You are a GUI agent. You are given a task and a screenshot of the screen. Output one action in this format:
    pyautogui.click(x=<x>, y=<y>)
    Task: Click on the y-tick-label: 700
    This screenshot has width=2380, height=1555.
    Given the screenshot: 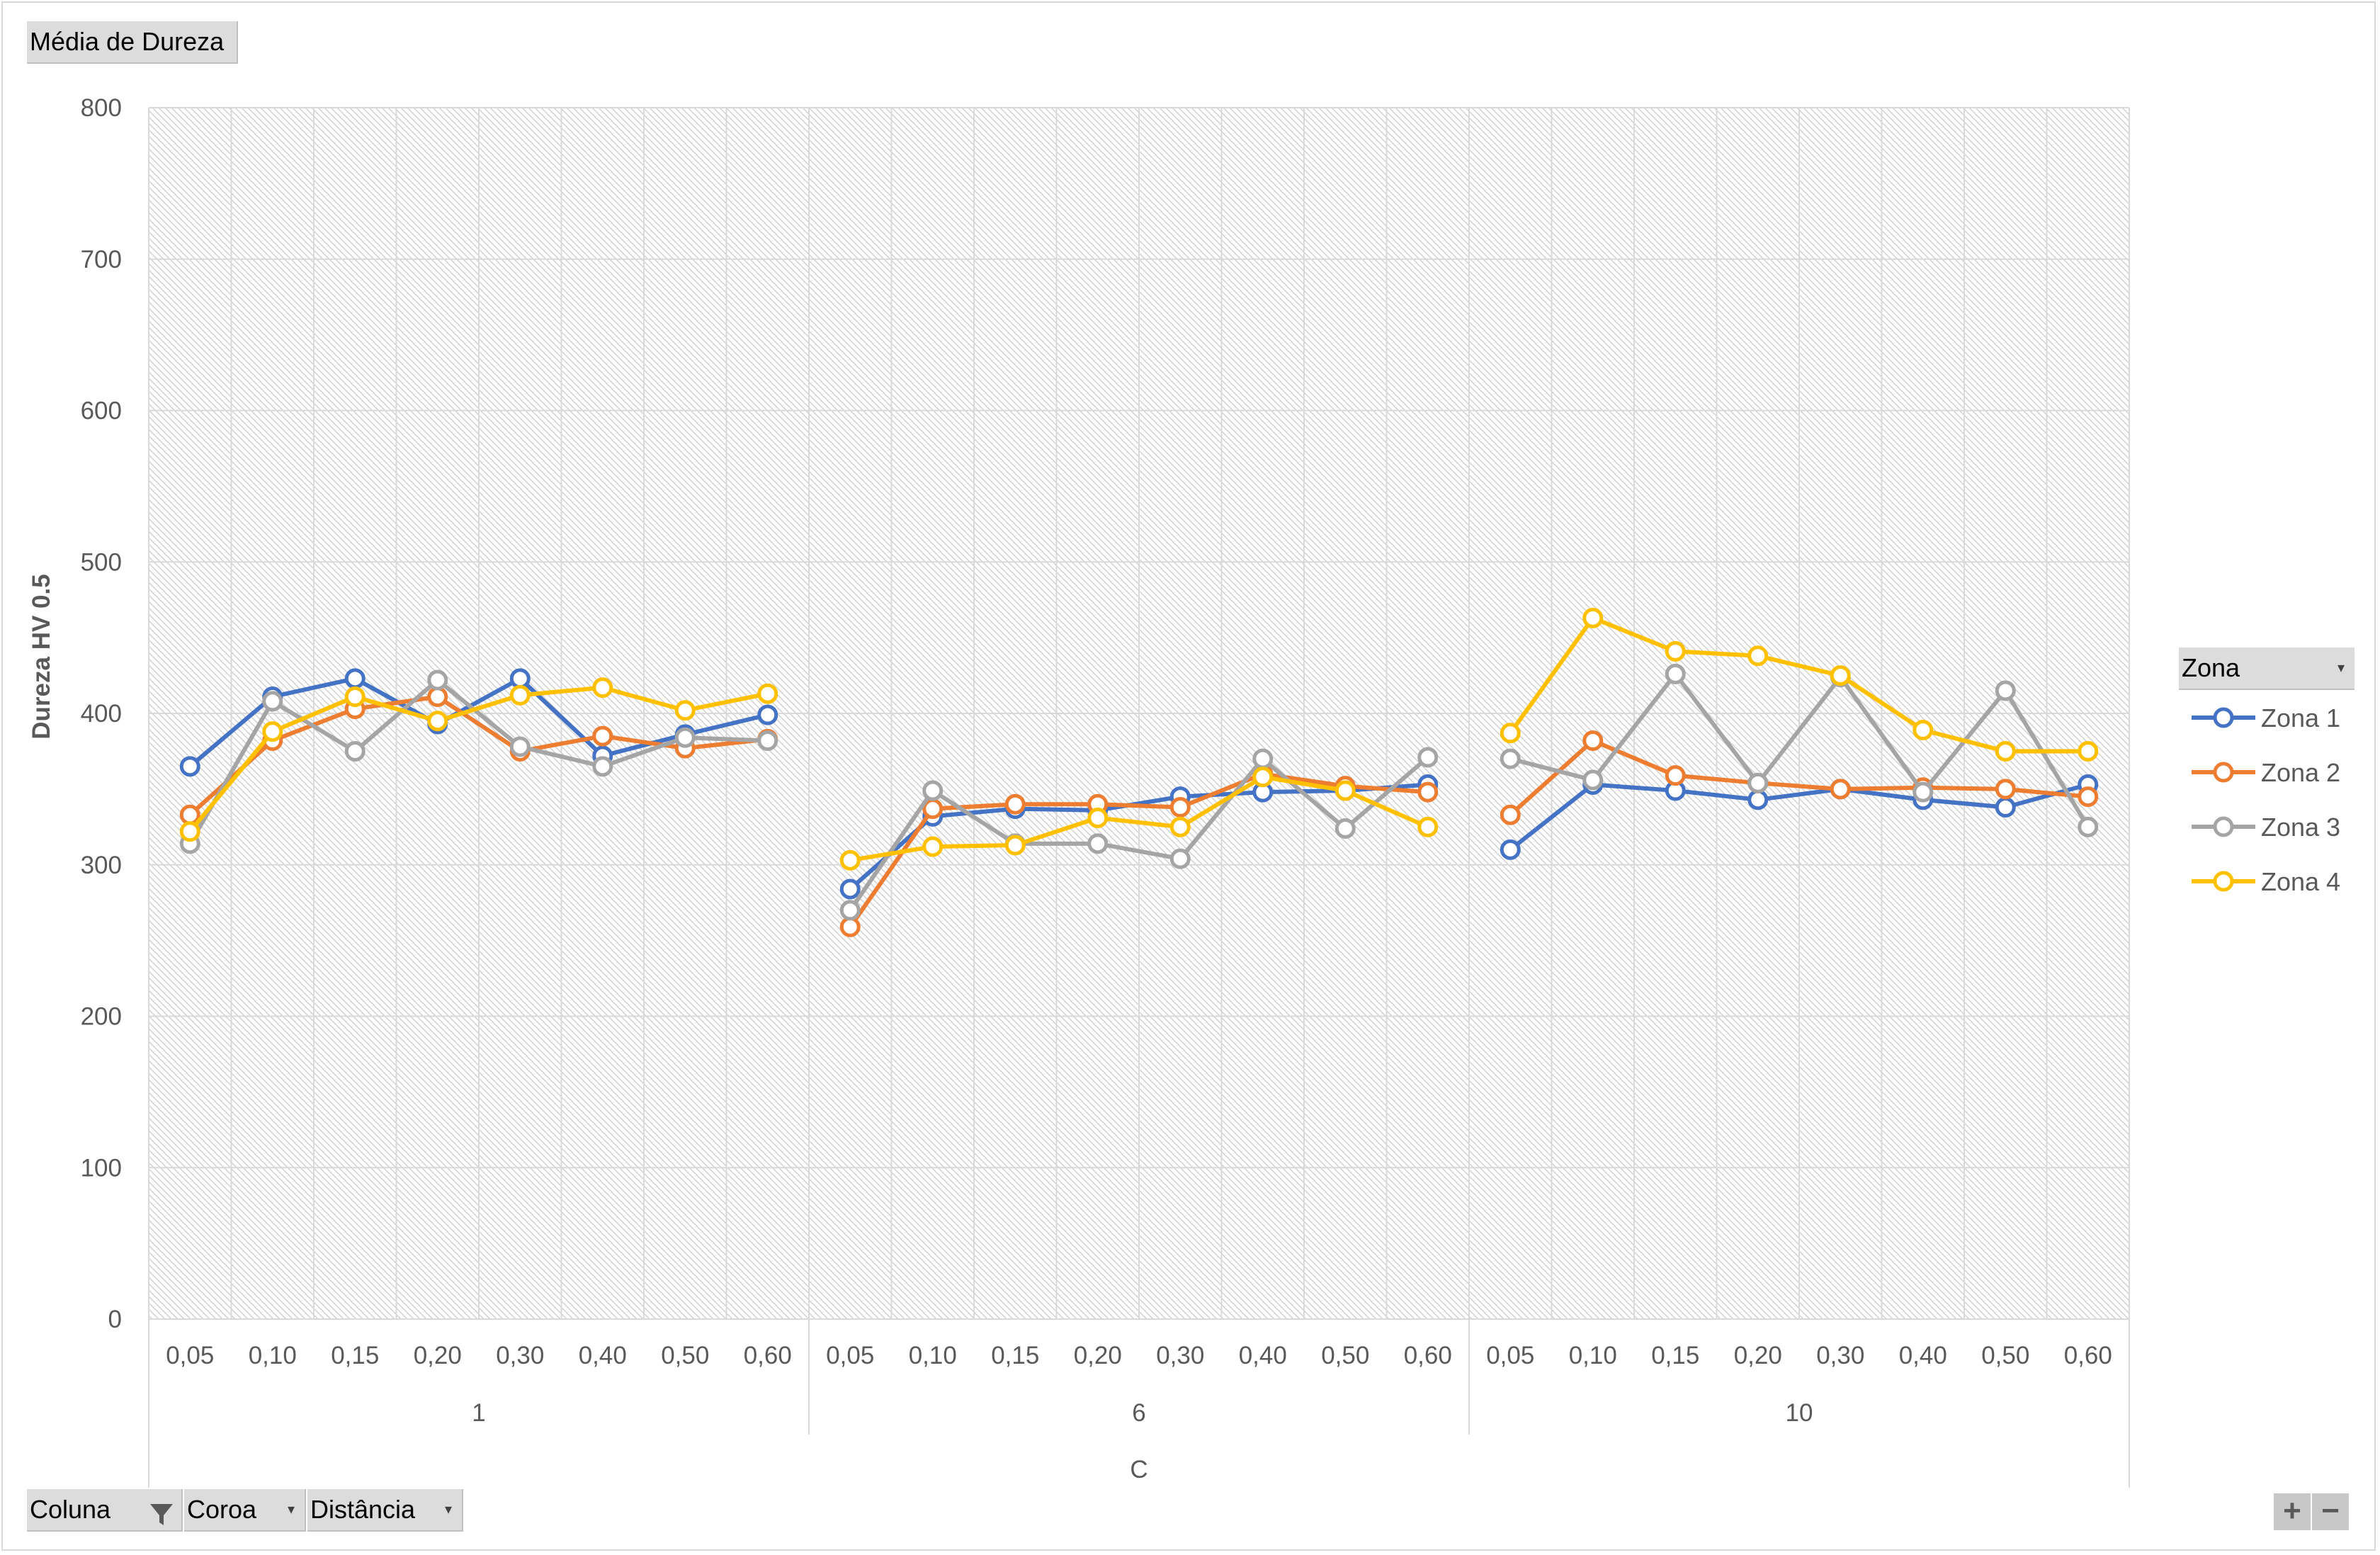 What is the action you would take?
    pyautogui.click(x=102, y=259)
    